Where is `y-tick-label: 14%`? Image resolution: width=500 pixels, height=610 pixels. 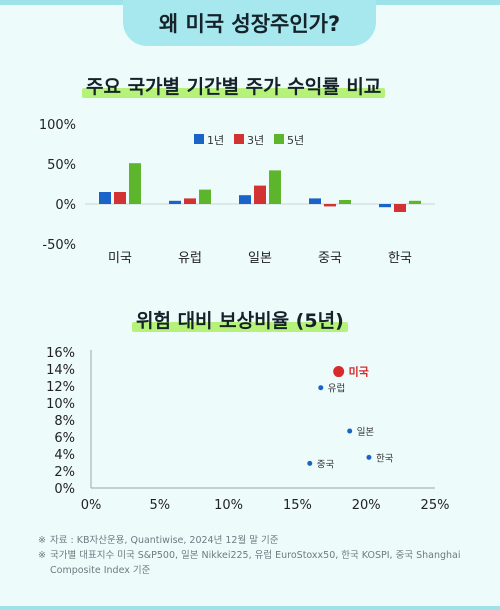 y-tick-label: 14% is located at coordinates (60, 370).